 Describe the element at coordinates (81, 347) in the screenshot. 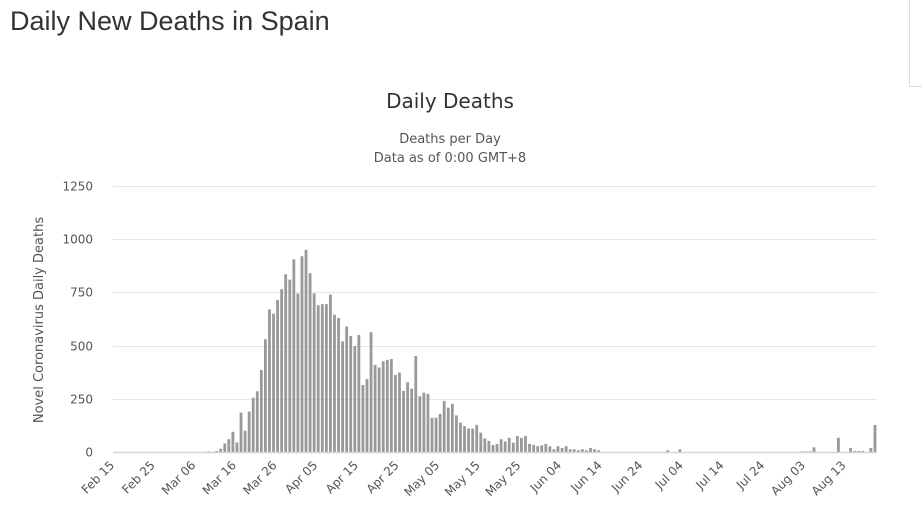

I see `y-tick-label: 500` at that location.